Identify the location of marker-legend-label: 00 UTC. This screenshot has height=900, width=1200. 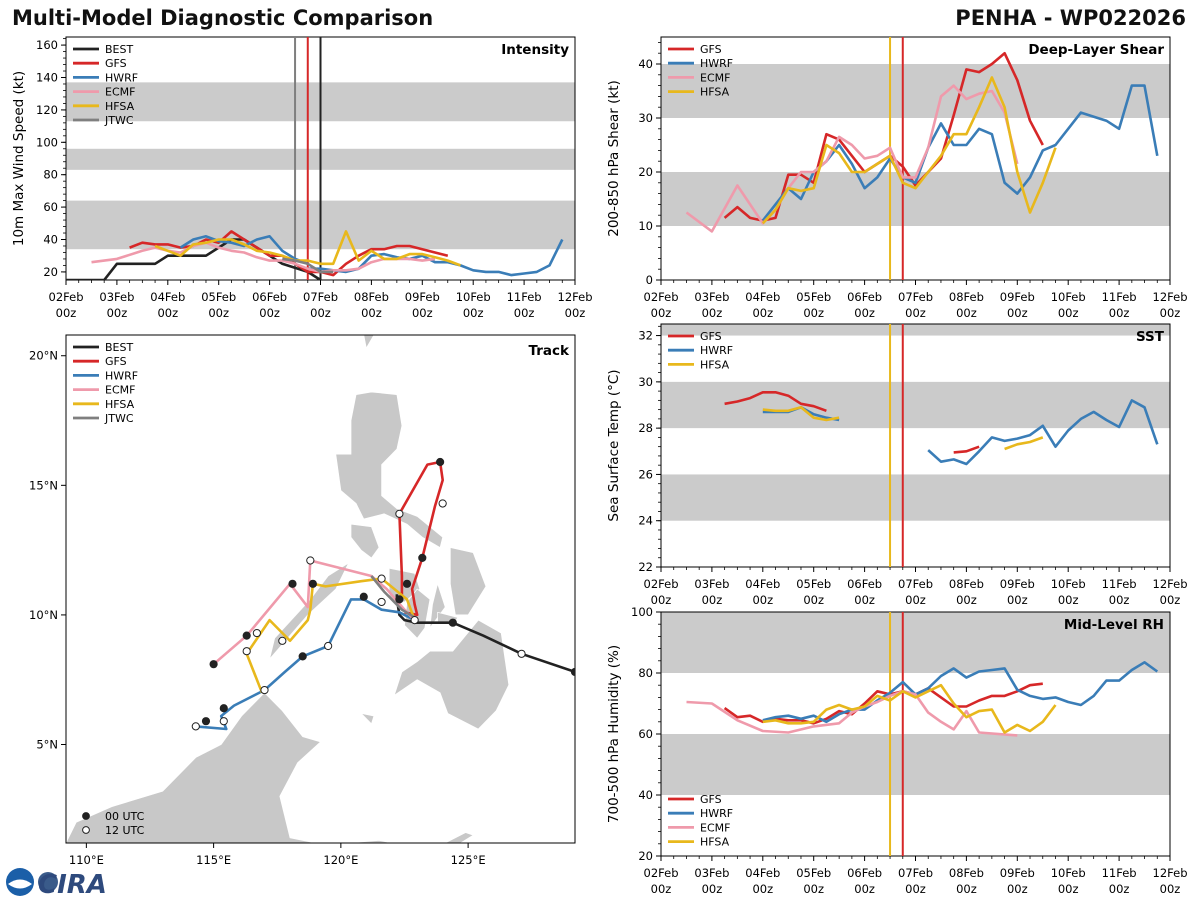
(125, 816).